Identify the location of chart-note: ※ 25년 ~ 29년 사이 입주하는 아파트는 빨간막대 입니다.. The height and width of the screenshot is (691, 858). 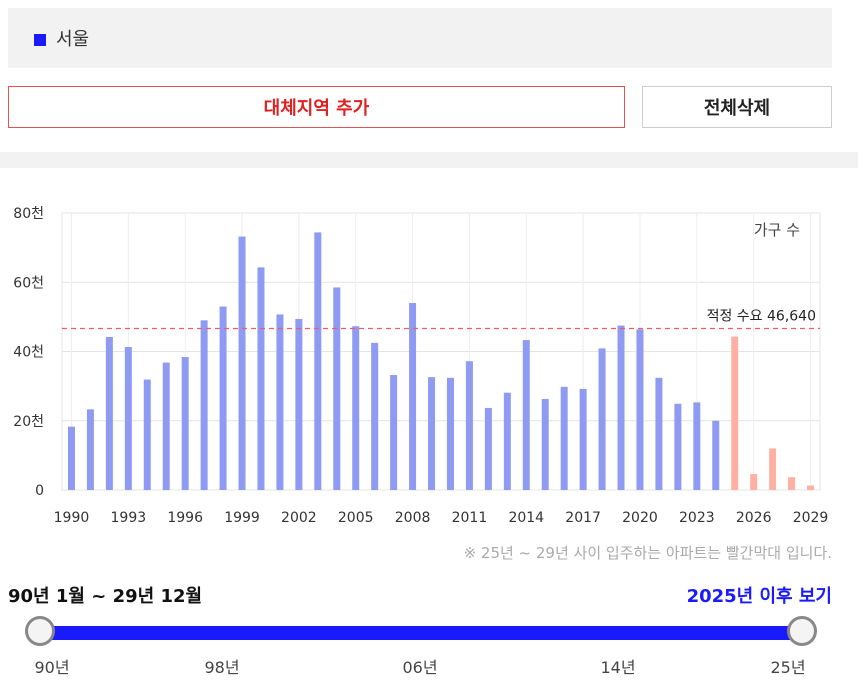
(647, 553).